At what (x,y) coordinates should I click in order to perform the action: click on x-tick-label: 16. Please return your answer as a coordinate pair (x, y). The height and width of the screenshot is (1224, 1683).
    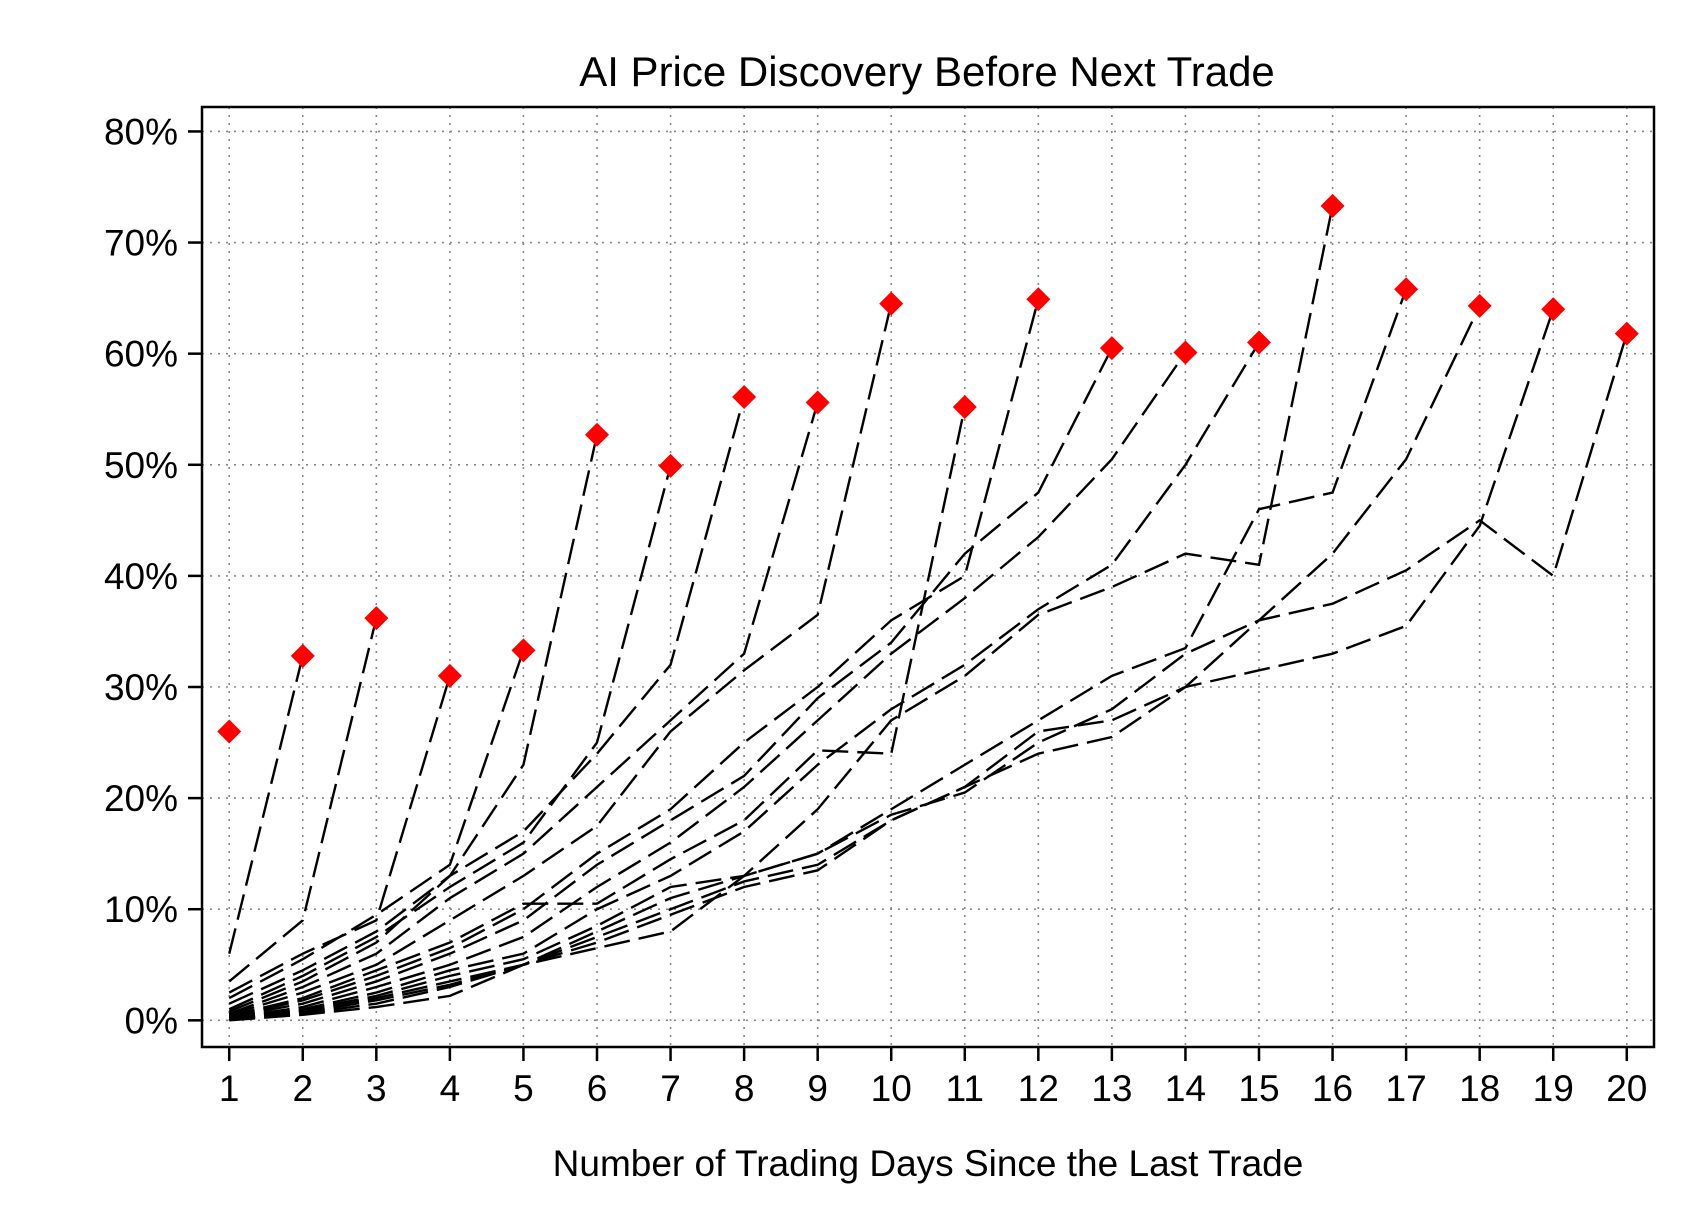
    Looking at the image, I should click on (1332, 1088).